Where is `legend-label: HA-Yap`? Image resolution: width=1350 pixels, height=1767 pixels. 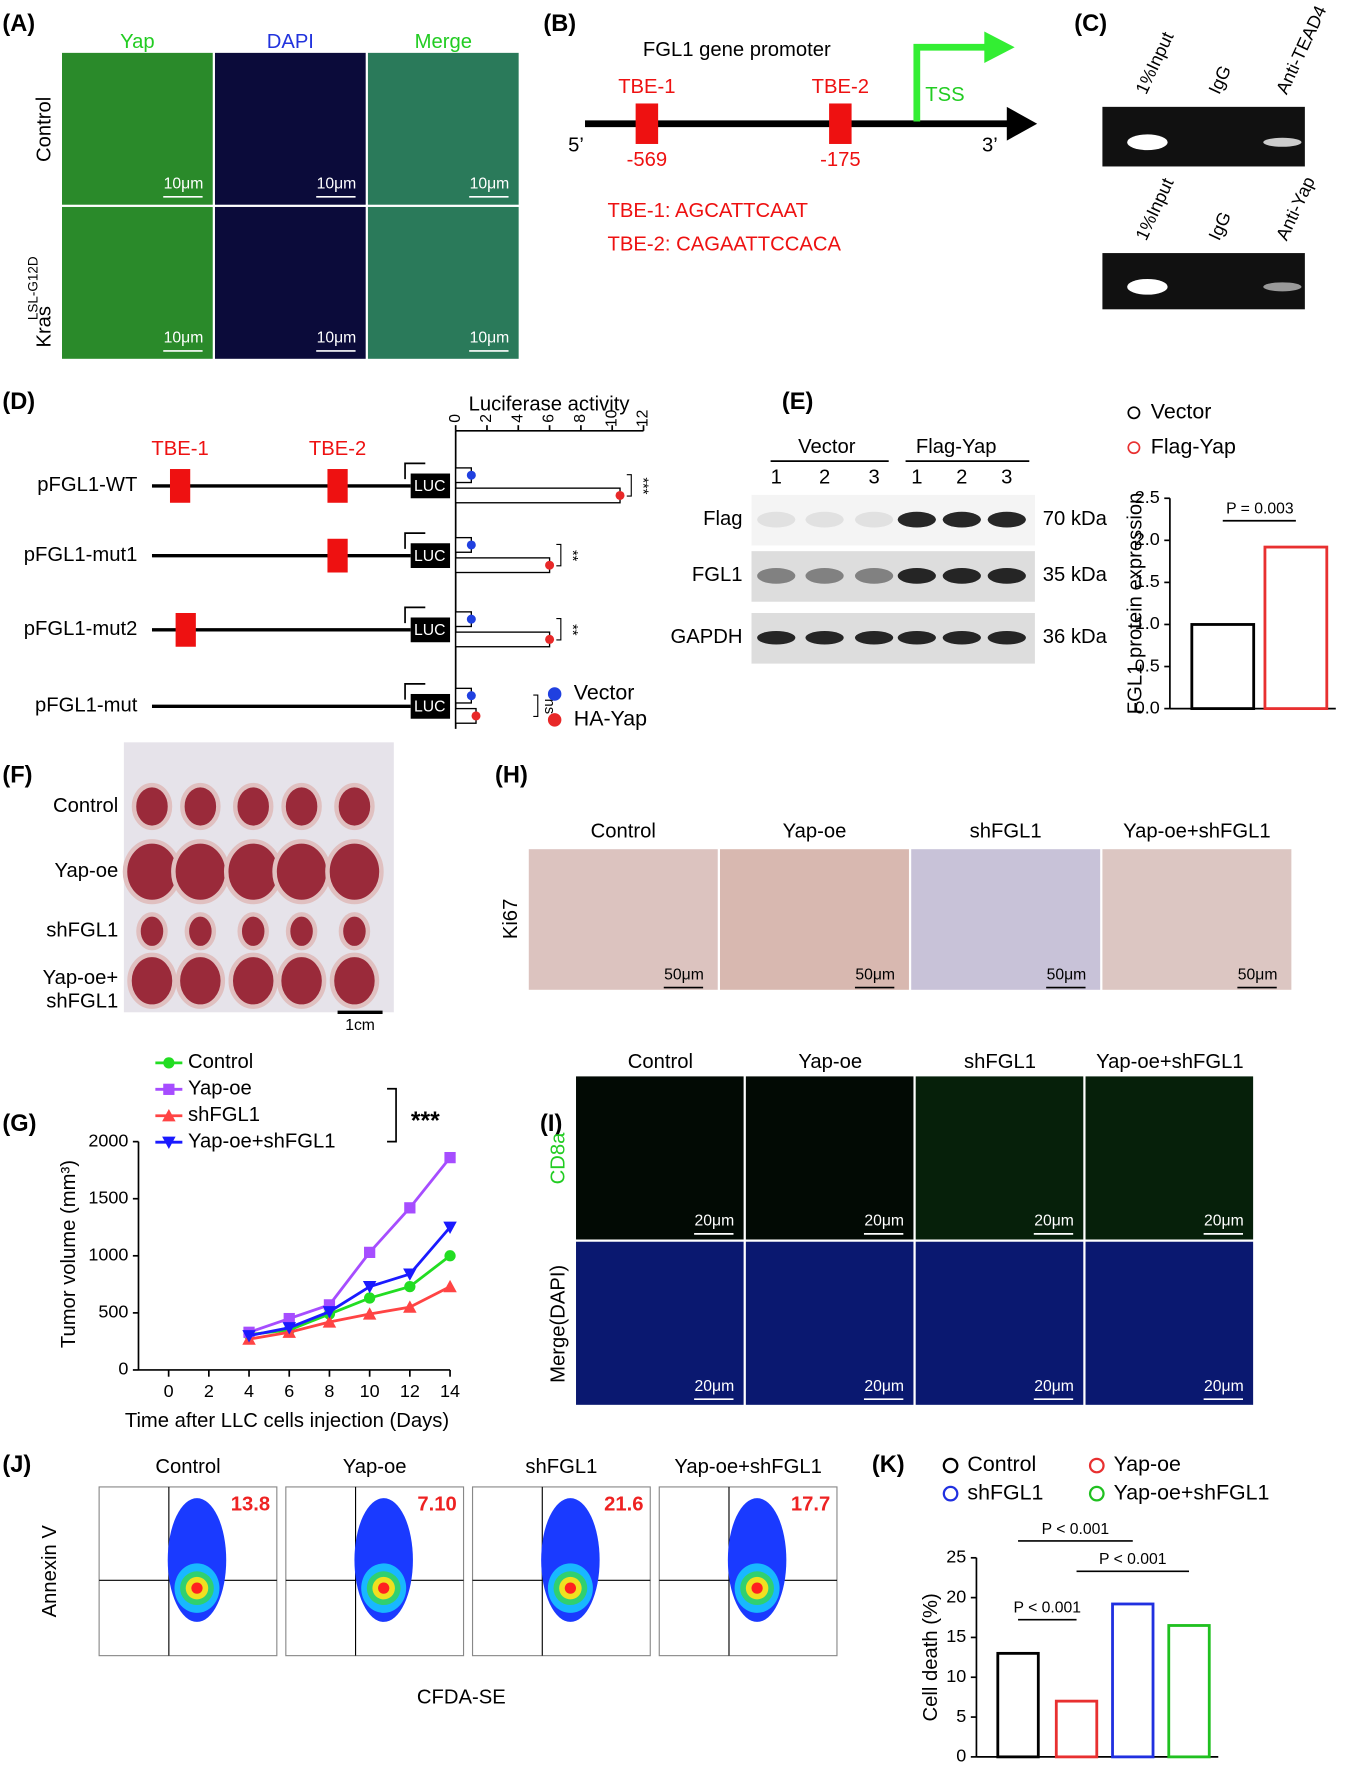
legend-label: HA-Yap is located at coordinates (610, 718).